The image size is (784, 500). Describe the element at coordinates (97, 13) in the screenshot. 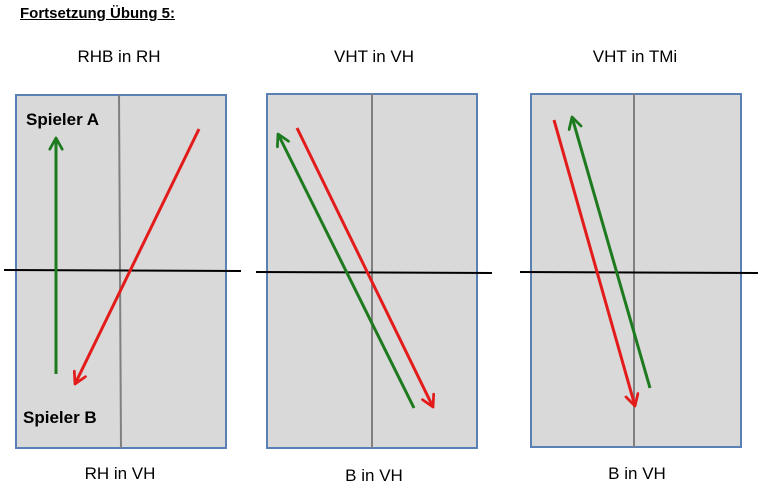

I see `page-heading: Fortsetzung Übung 5:` at that location.